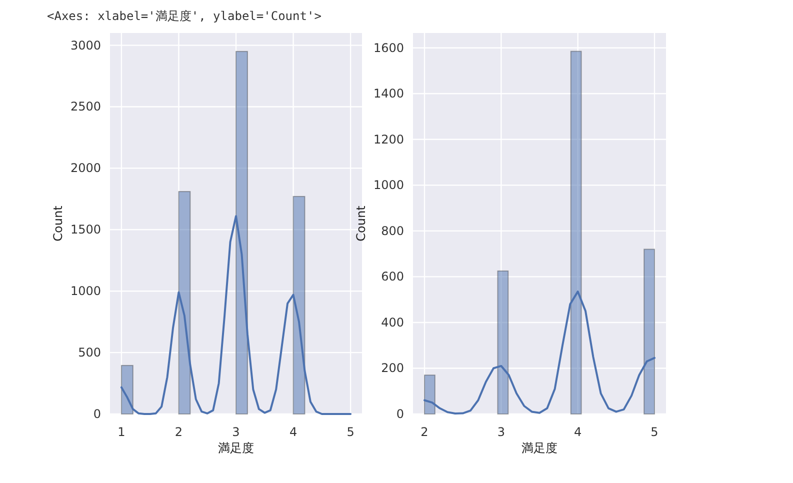 The height and width of the screenshot is (483, 793). What do you see at coordinates (122, 432) in the screenshot?
I see `x-tick-label: 1` at bounding box center [122, 432].